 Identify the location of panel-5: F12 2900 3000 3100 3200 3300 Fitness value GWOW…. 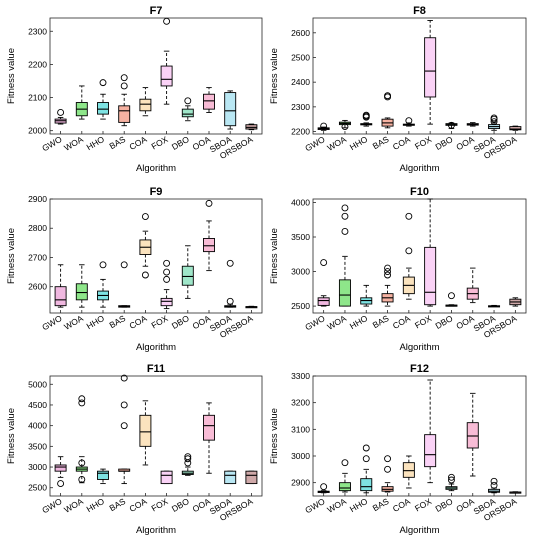
(398, 449).